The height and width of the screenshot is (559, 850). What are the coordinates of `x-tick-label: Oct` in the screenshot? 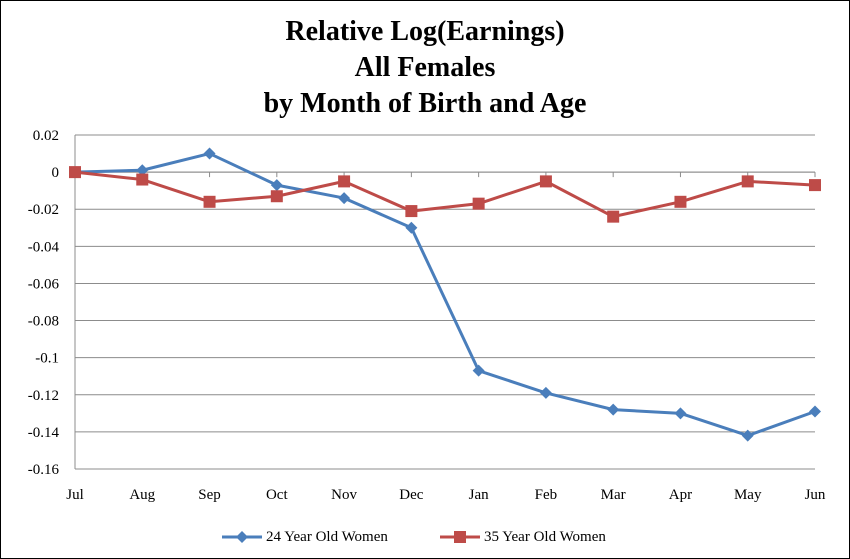 It's located at (277, 495).